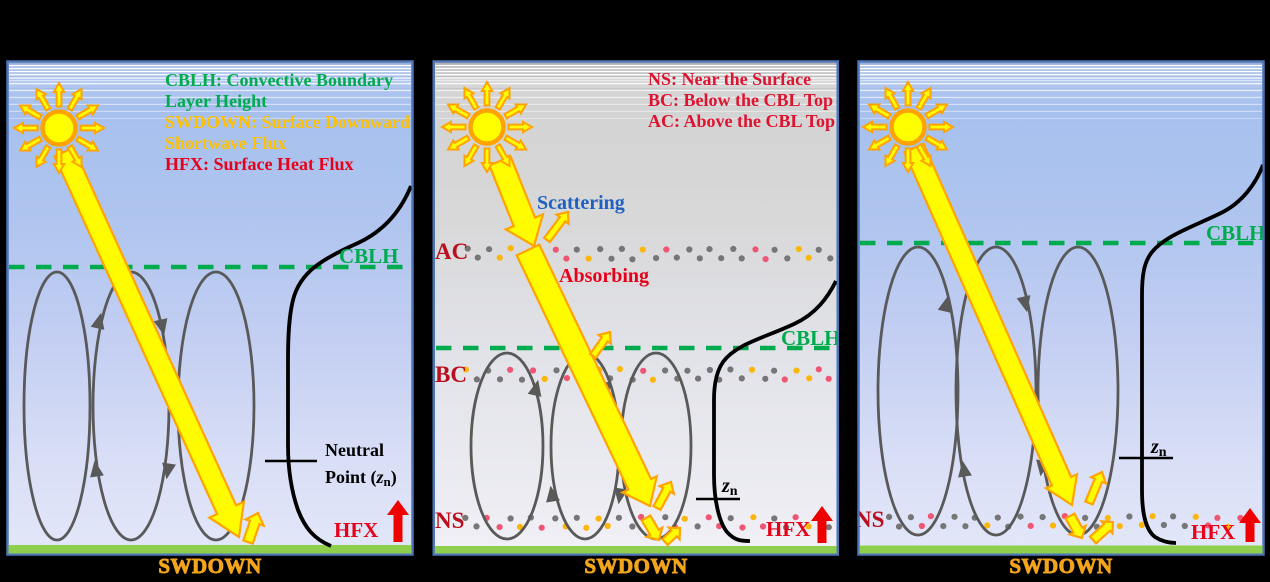 The image size is (1270, 582). Describe the element at coordinates (451, 251) in the screenshot. I see `svg-text: AC` at that location.